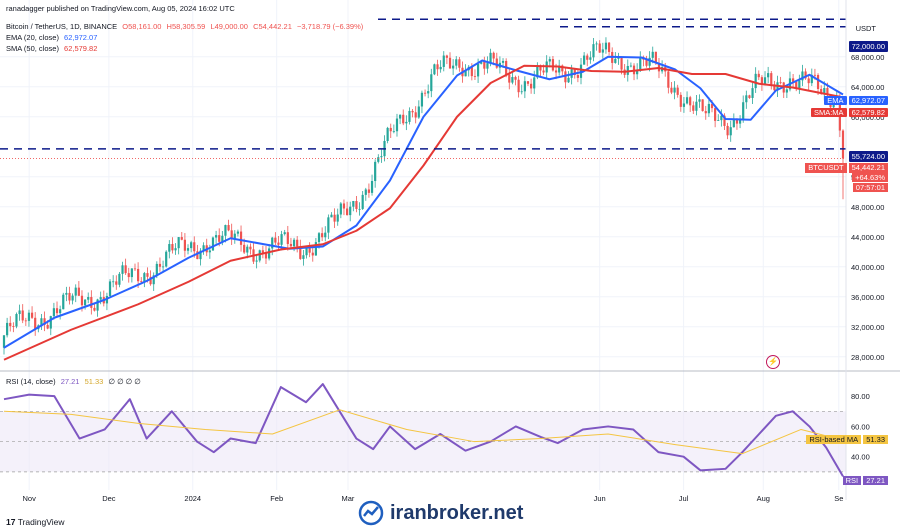 The image size is (900, 531). What do you see at coordinates (867, 117) in the screenshot?
I see `price-tick-label: 60,000.00` at bounding box center [867, 117].